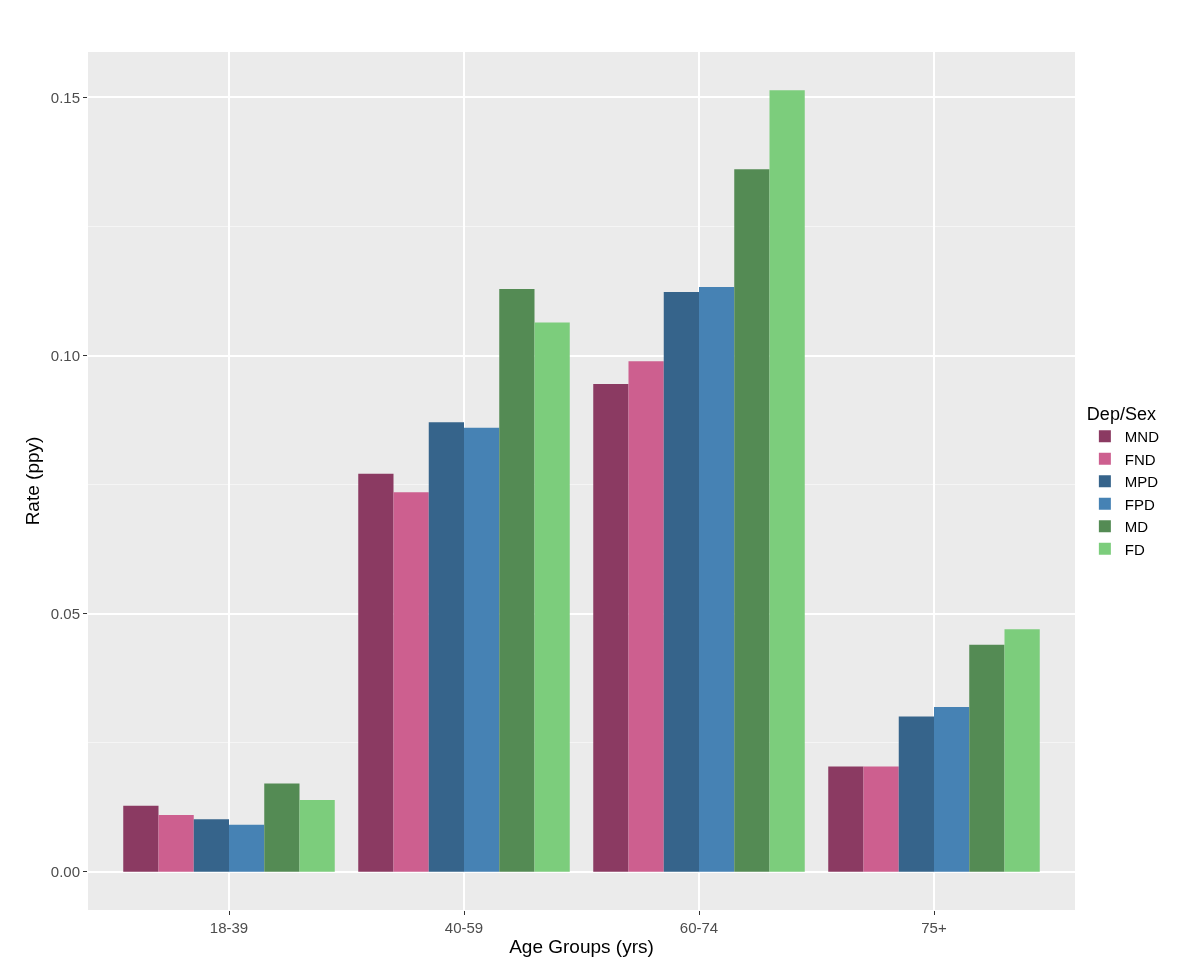 The height and width of the screenshot is (966, 1195). I want to click on y-tick-label: 0.00, so click(65, 872).